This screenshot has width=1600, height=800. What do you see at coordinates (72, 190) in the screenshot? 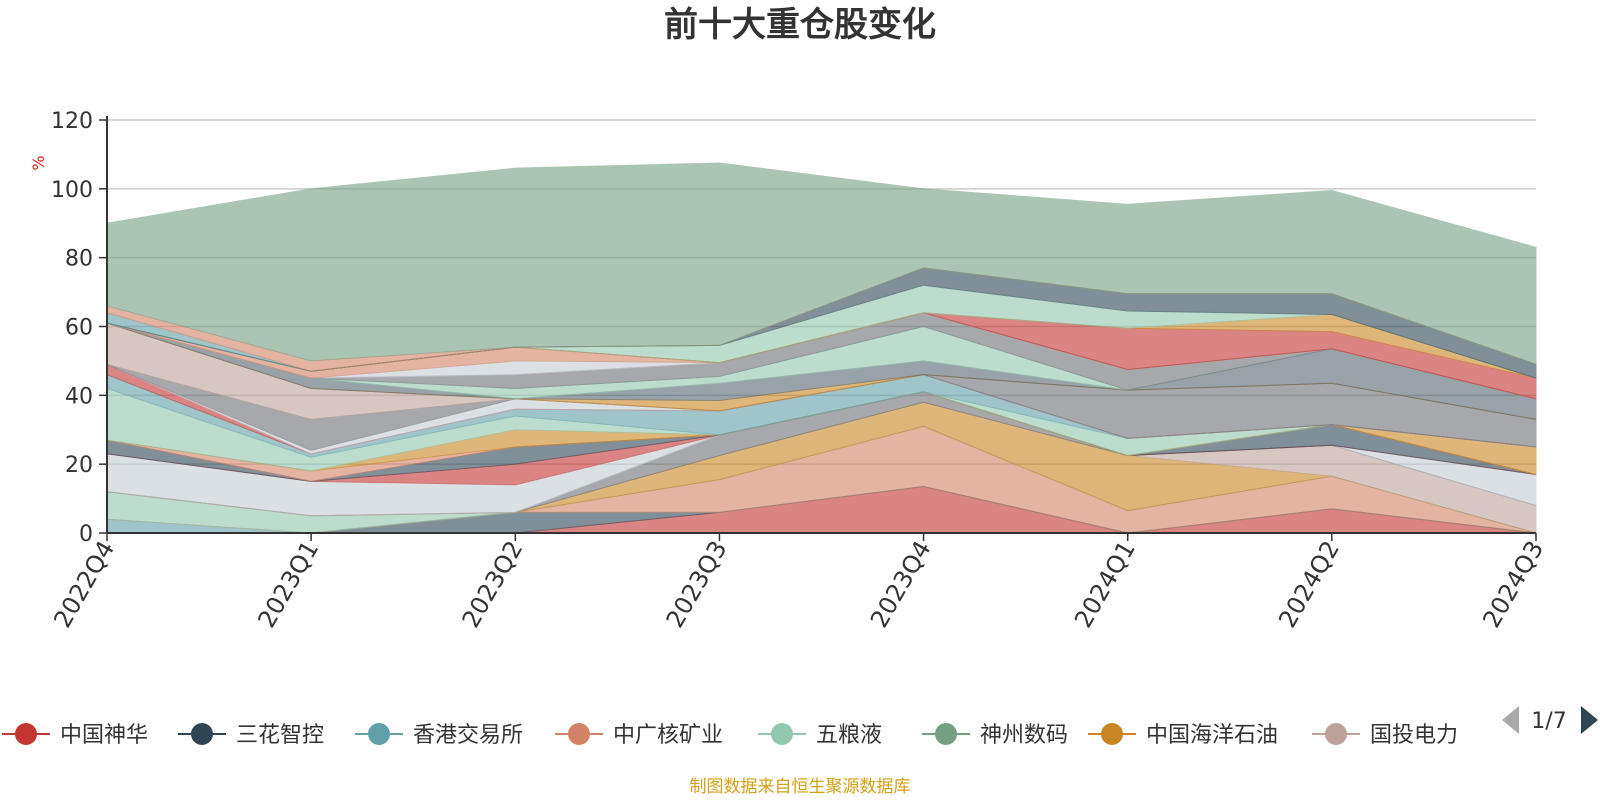
I see `y-tick-label: 100` at bounding box center [72, 190].